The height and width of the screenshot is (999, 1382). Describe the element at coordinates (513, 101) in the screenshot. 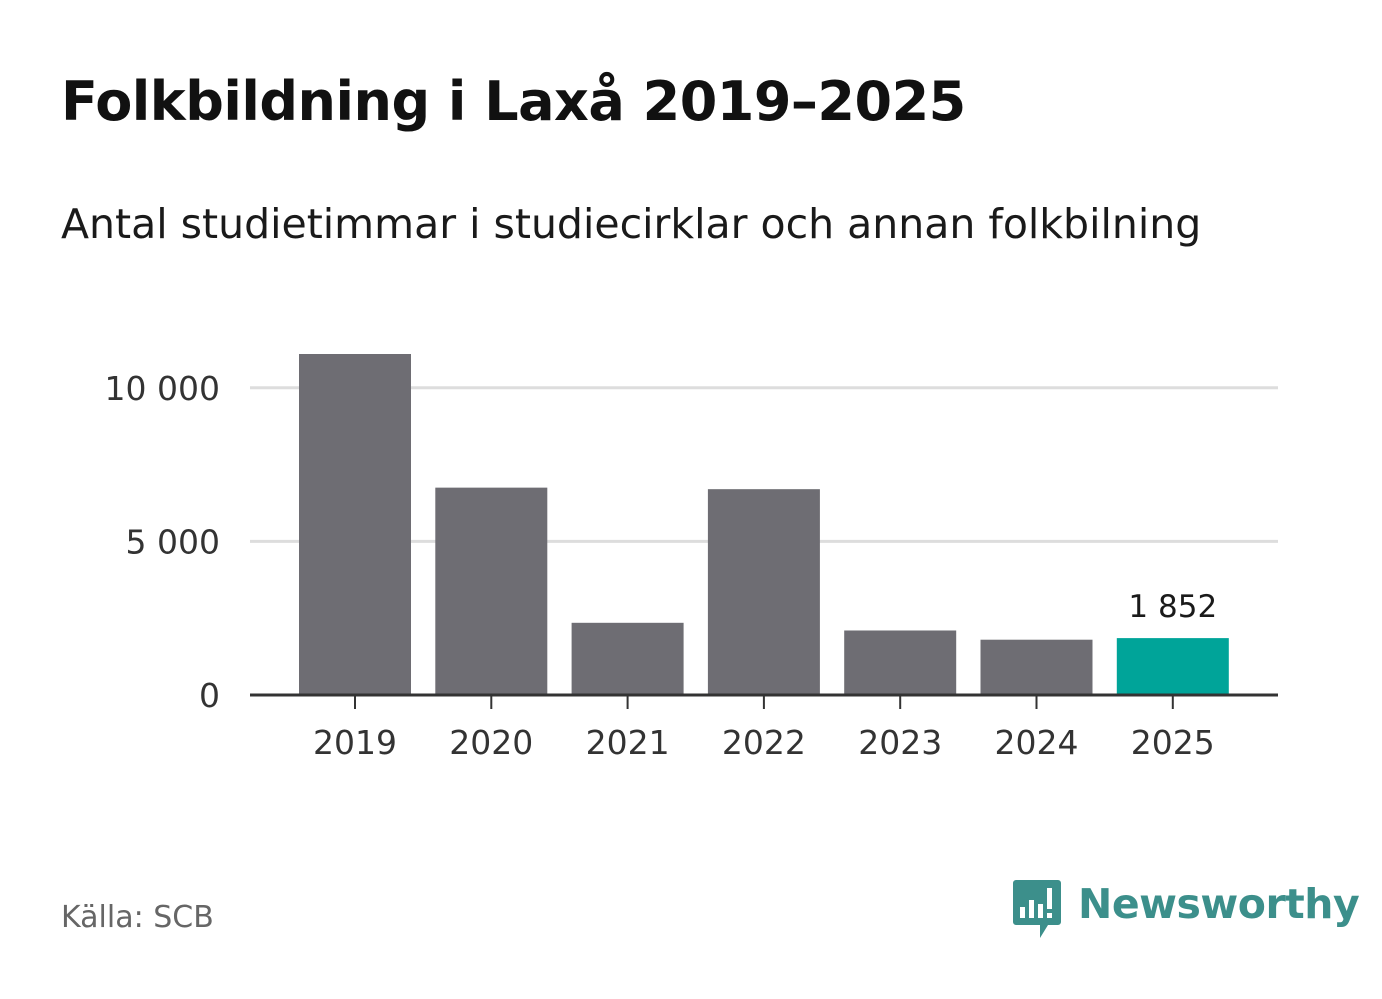

I see `chart-title: Folkbildning i Laxå 2019–2025` at that location.